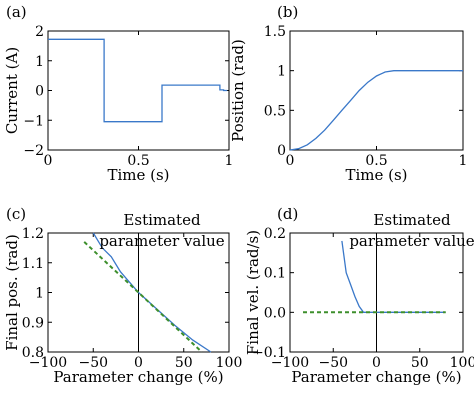 Image resolution: width=474 pixels, height=400 pixels. I want to click on y-tick-label: 0.2, so click(275, 234).